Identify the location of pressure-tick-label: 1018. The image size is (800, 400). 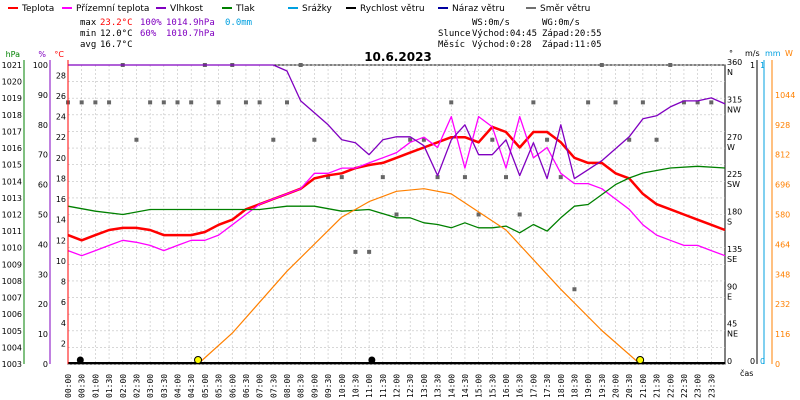
(12, 115).